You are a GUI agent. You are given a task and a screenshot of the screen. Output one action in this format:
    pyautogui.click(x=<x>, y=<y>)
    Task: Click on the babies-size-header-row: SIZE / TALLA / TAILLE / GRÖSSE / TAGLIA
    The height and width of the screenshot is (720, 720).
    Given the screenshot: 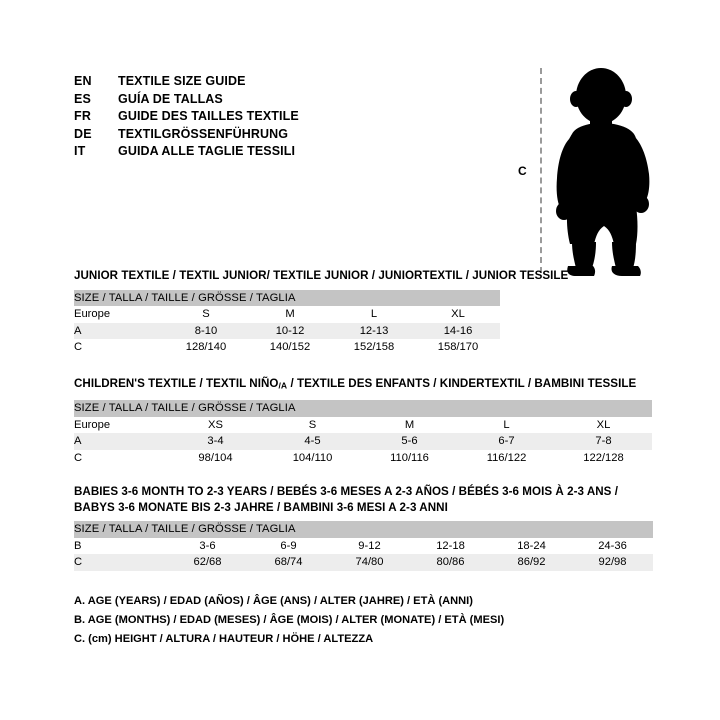 What is the action you would take?
    pyautogui.click(x=363, y=529)
    